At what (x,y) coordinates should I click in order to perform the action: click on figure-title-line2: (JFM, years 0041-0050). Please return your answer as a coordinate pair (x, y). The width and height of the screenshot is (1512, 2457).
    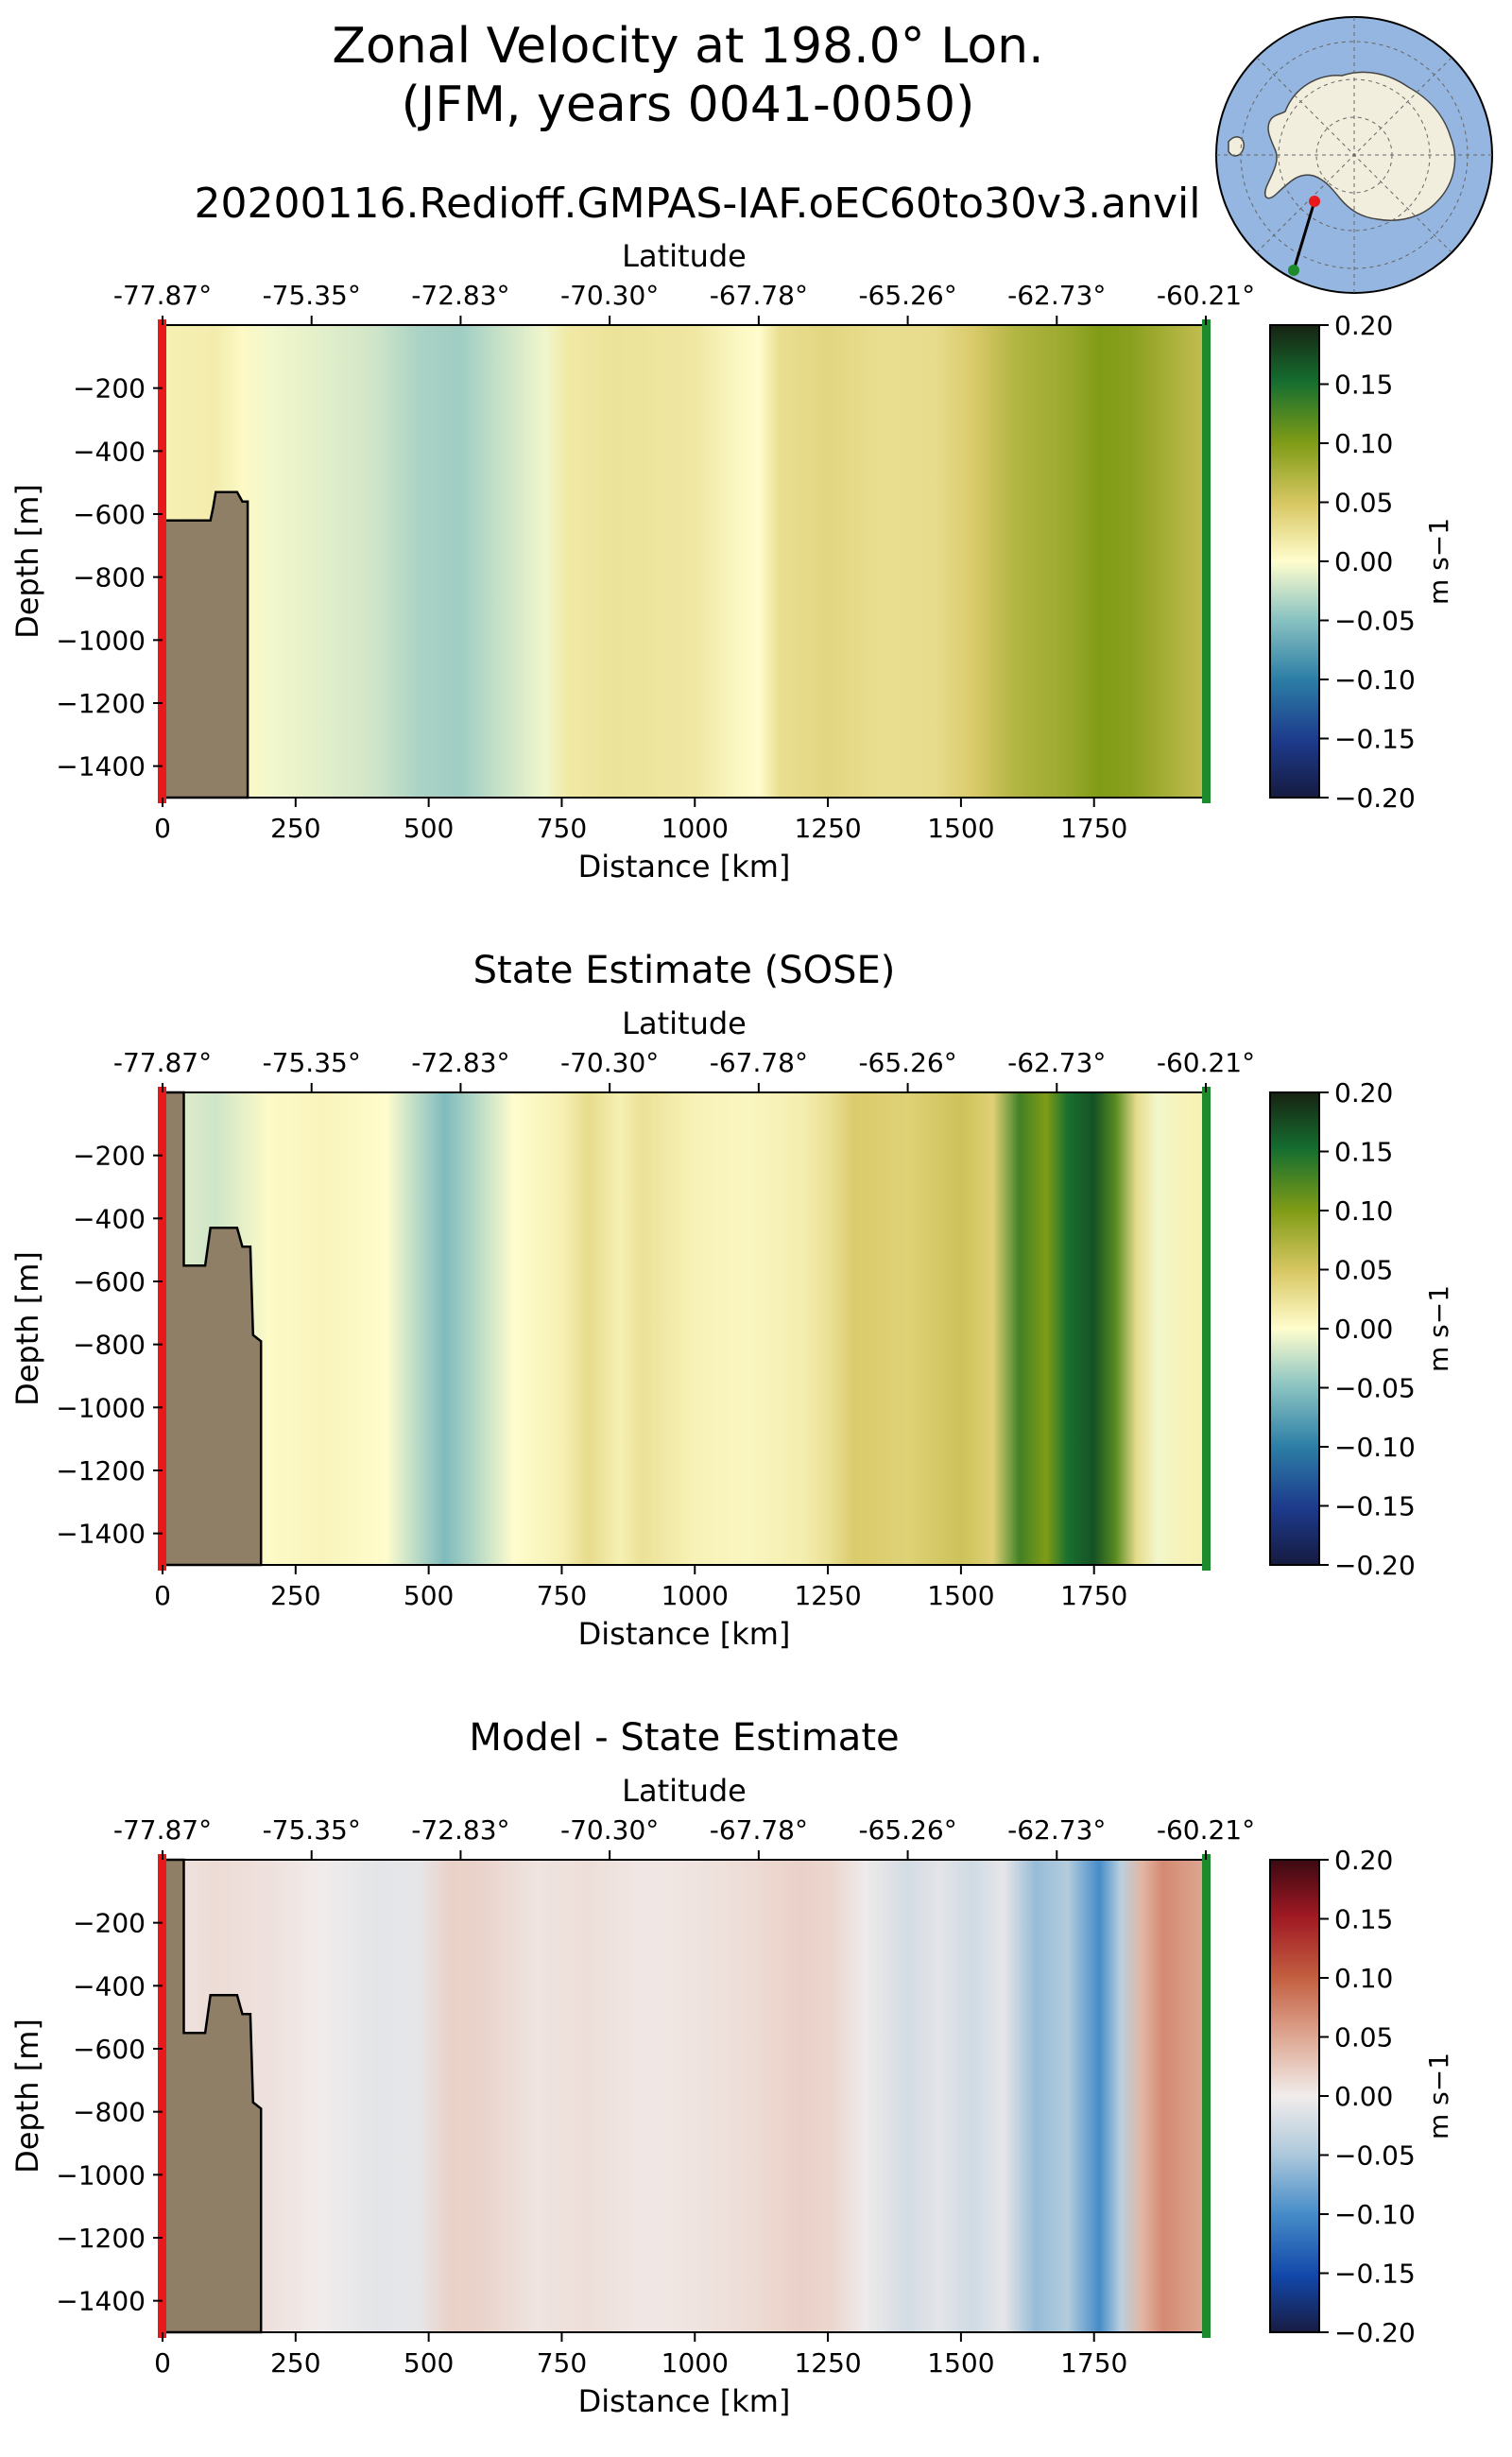
    Looking at the image, I should click on (688, 105).